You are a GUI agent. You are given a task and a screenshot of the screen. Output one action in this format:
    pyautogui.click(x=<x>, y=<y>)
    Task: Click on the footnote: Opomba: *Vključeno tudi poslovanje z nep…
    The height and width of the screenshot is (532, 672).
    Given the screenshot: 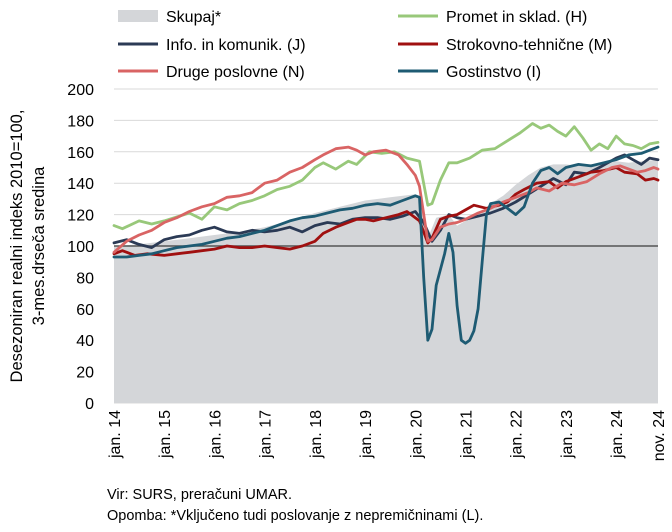 What is the action you would take?
    pyautogui.click(x=295, y=516)
    